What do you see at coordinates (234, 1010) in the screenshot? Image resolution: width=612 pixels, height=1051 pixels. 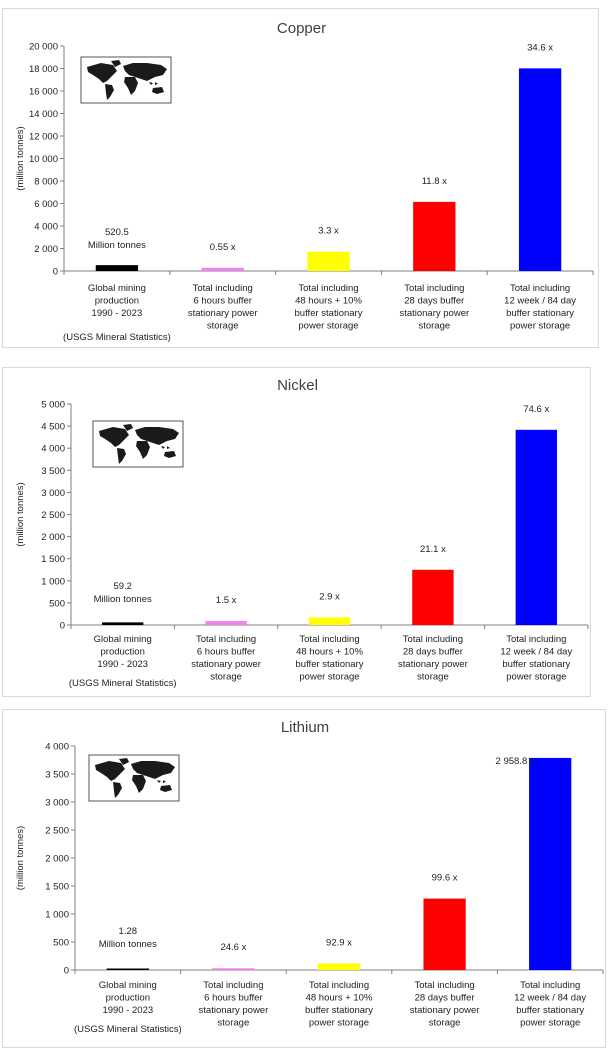 I see `lithium-category-label-1: stationary power` at bounding box center [234, 1010].